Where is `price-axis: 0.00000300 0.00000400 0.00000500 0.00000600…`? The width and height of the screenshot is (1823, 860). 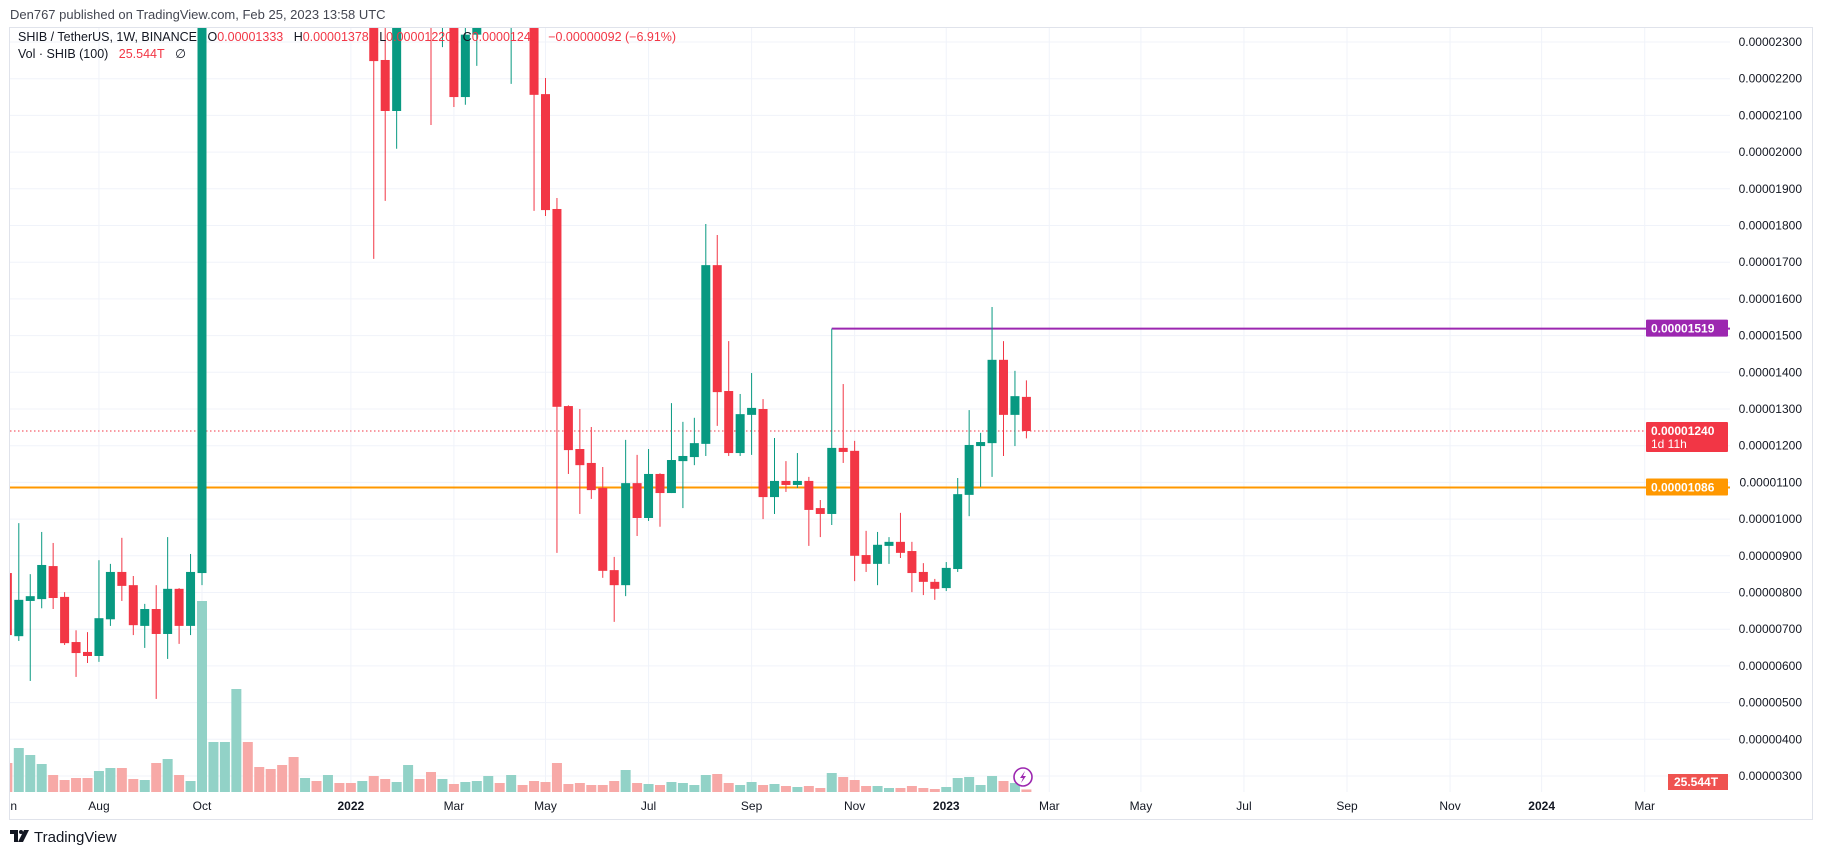
price-axis: 0.00000300 0.00000400 0.00000500 0.00000600… is located at coordinates (1771, 409).